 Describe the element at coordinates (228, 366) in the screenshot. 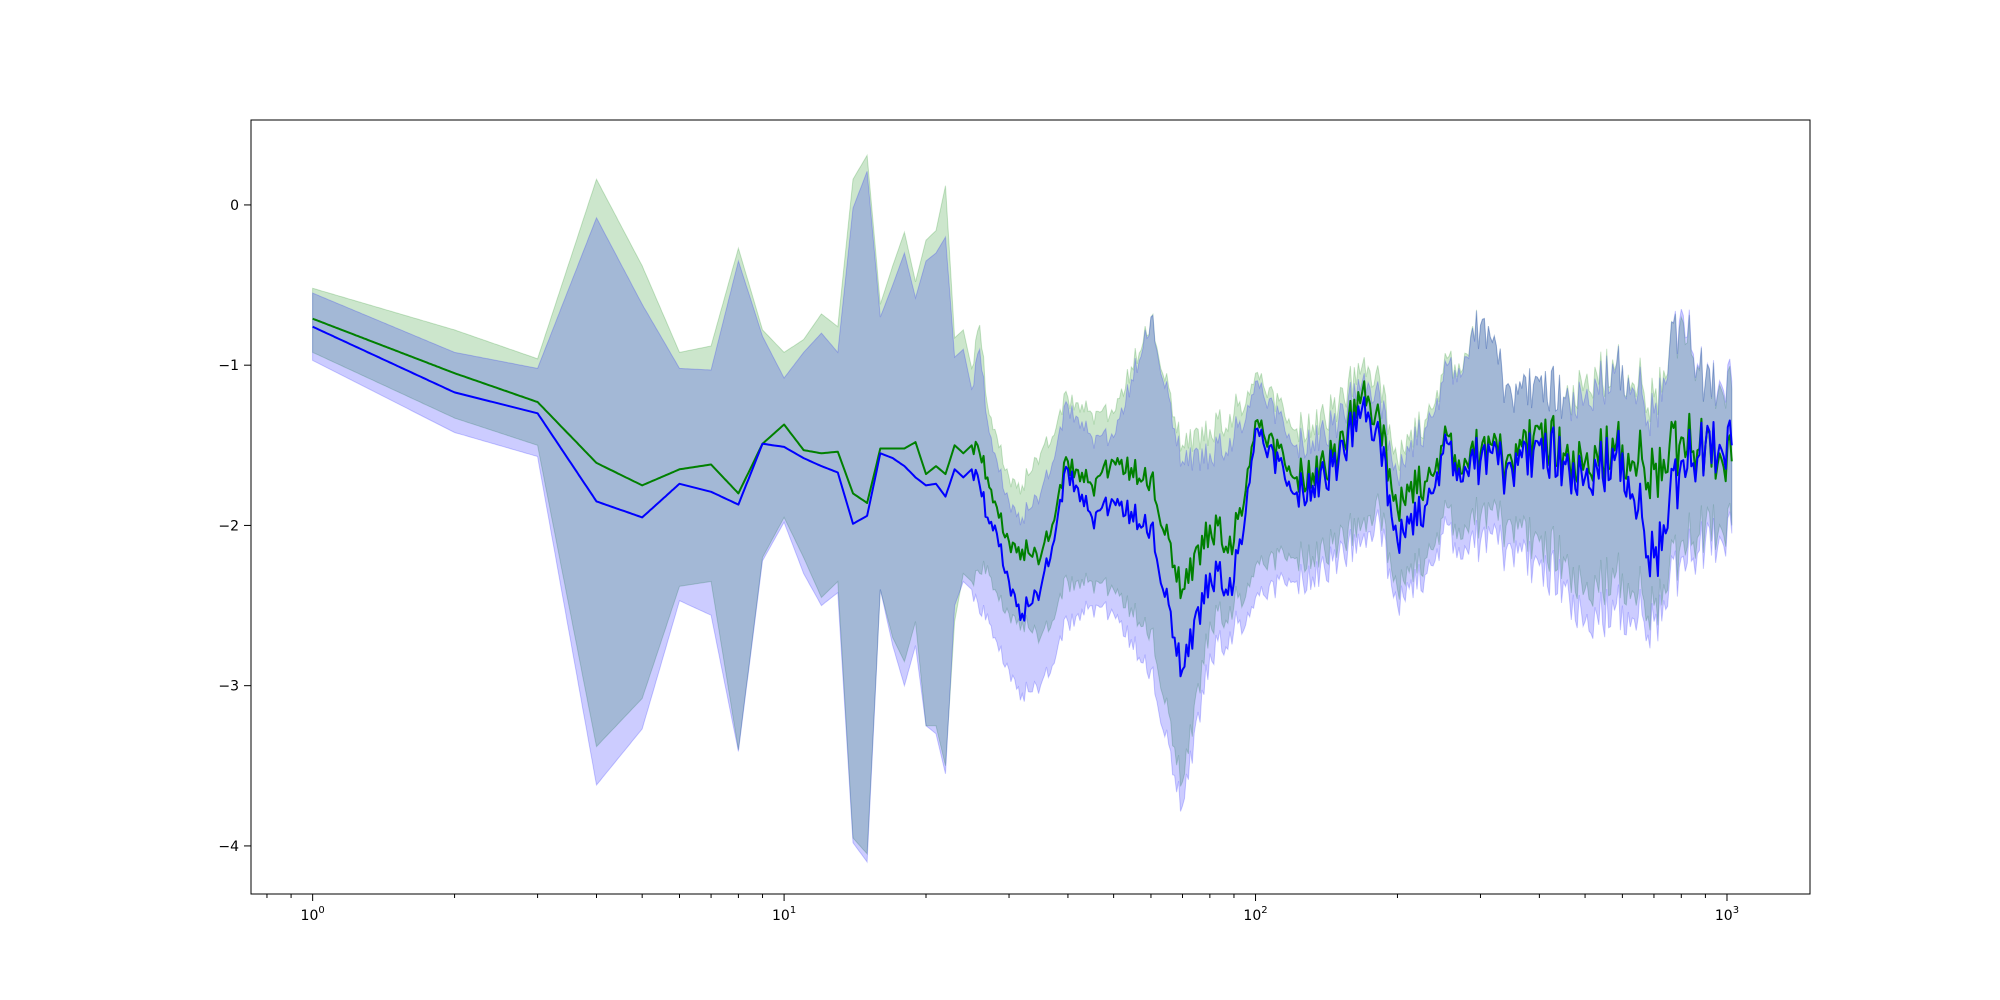

I see `y-tick-label-1: −1` at that location.